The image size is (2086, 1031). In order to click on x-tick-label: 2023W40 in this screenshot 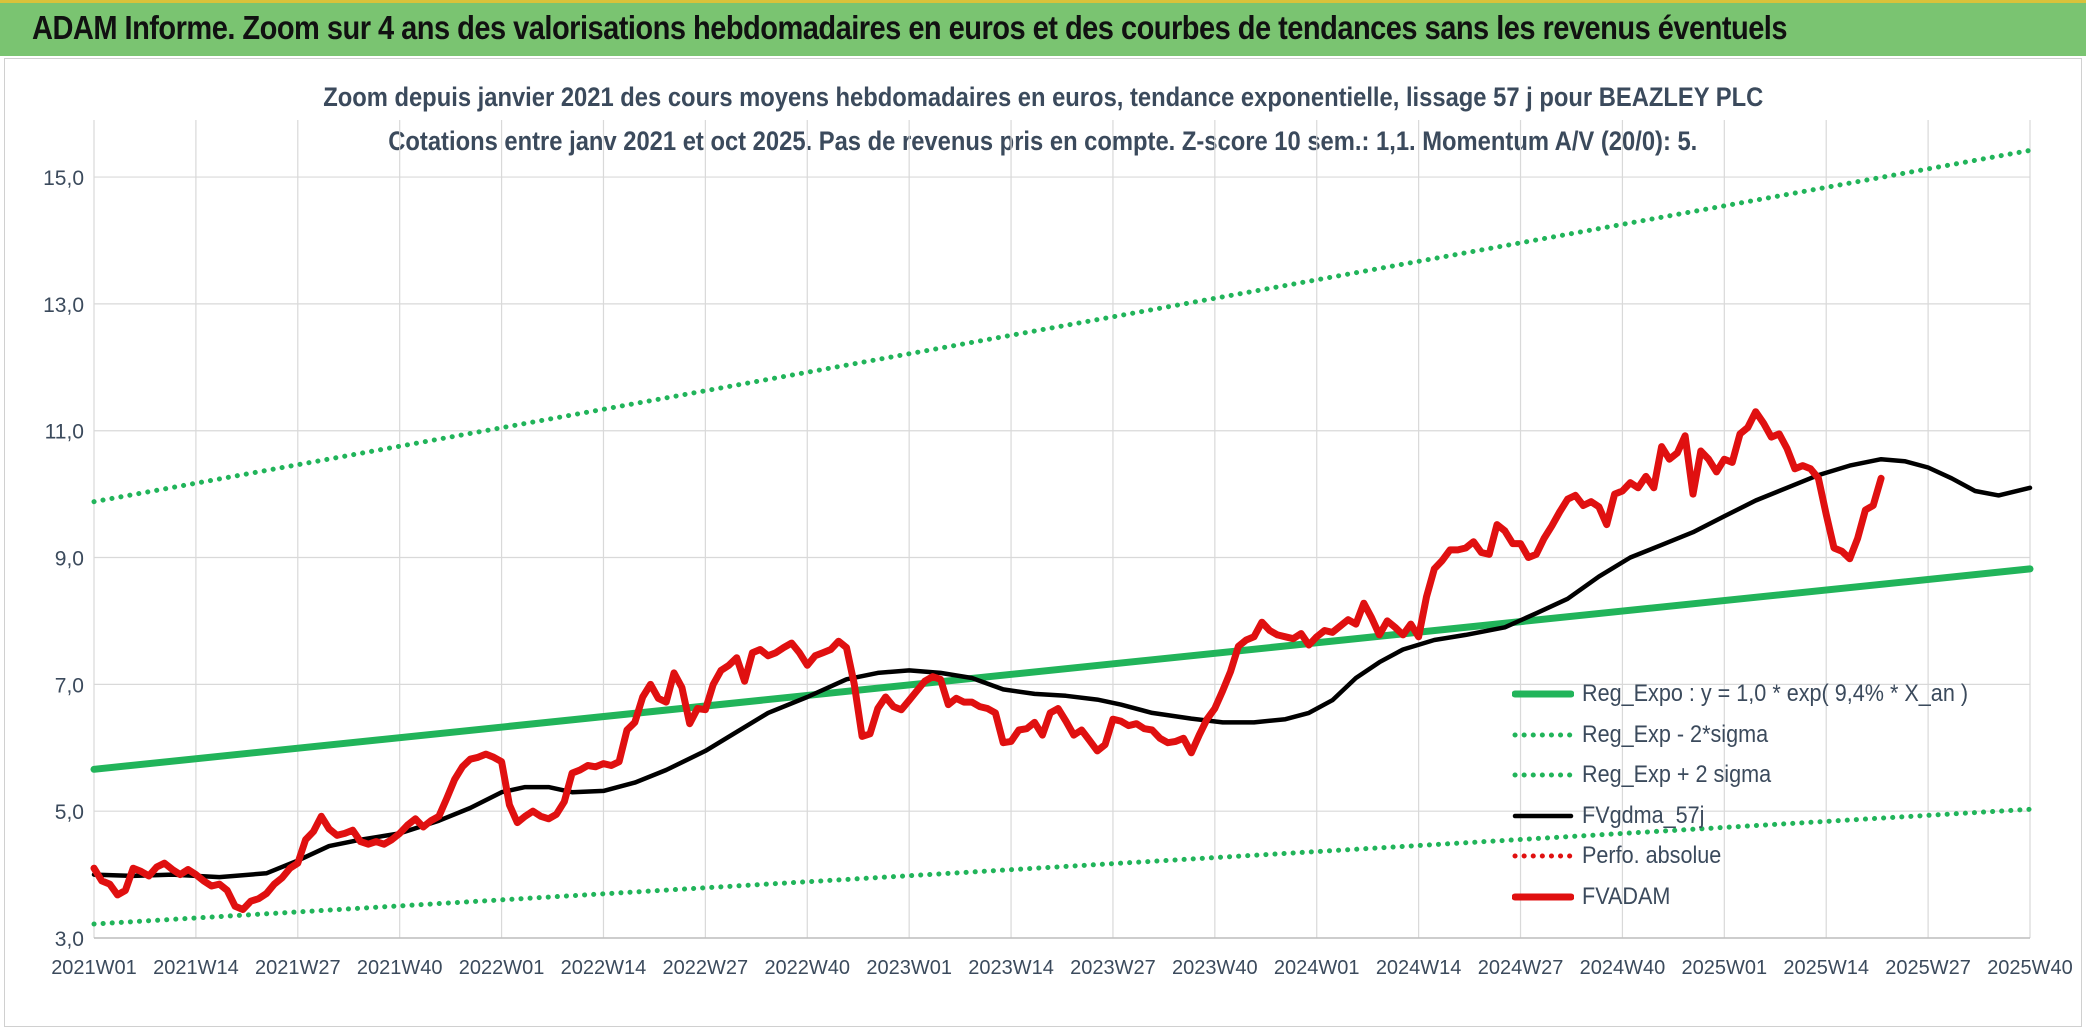, I will do `click(1215, 968)`.